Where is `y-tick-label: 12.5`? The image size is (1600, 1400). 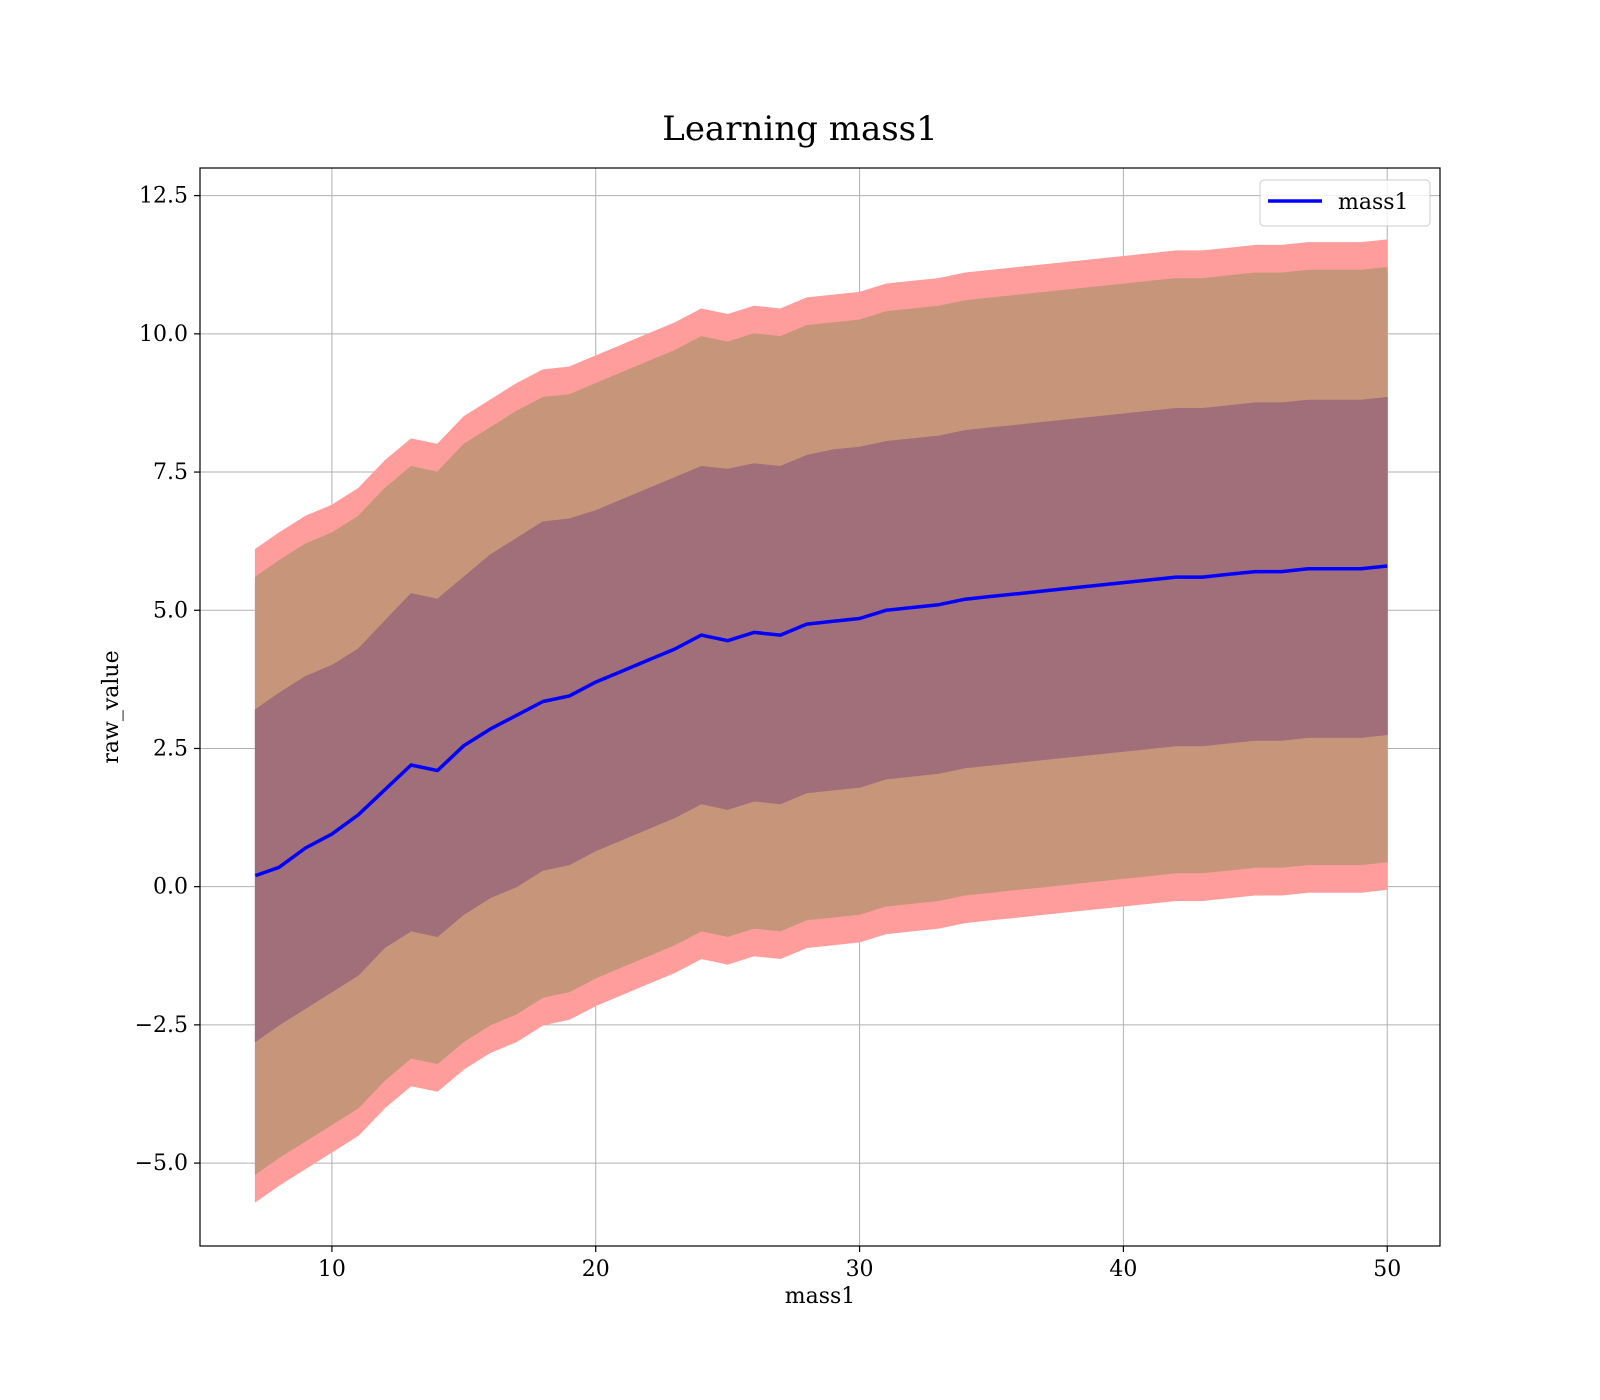 y-tick-label: 12.5 is located at coordinates (163, 196).